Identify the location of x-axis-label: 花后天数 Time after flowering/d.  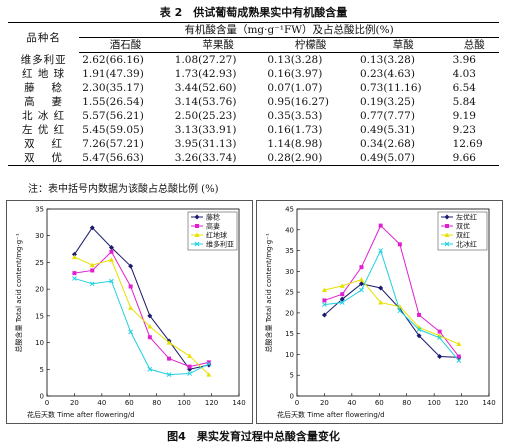
(331, 414).